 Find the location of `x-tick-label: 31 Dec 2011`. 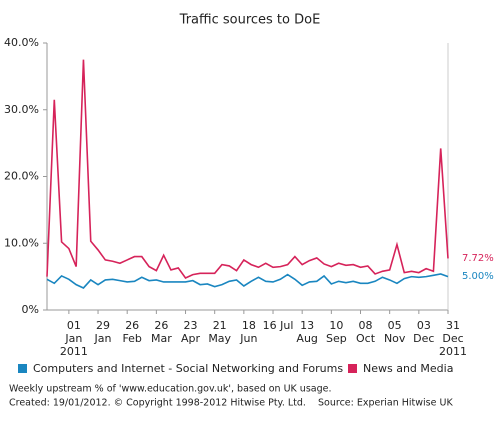

x-tick-label: 31 Dec 2011 is located at coordinates (453, 338).